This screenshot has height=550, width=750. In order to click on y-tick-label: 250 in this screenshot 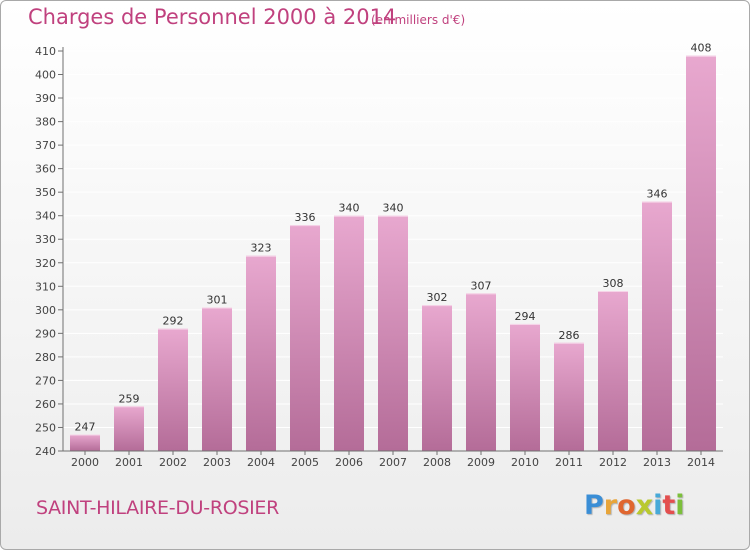, I will do `click(45, 427)`.